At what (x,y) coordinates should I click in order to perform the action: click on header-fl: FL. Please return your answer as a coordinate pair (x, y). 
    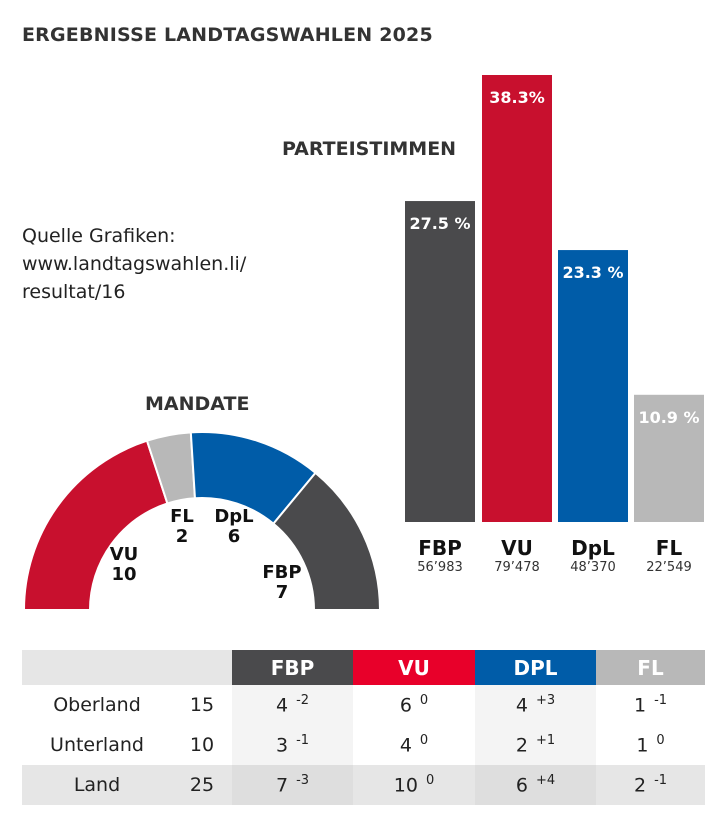
    Looking at the image, I should click on (650, 667).